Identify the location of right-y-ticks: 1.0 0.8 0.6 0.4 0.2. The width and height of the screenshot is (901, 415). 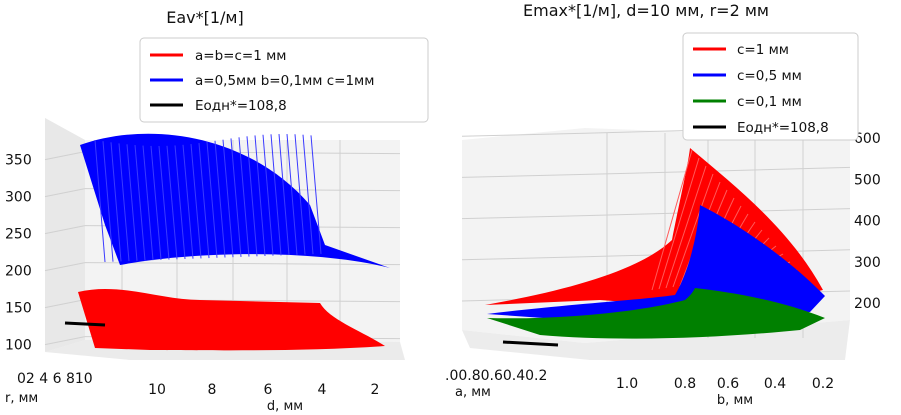
(725, 384).